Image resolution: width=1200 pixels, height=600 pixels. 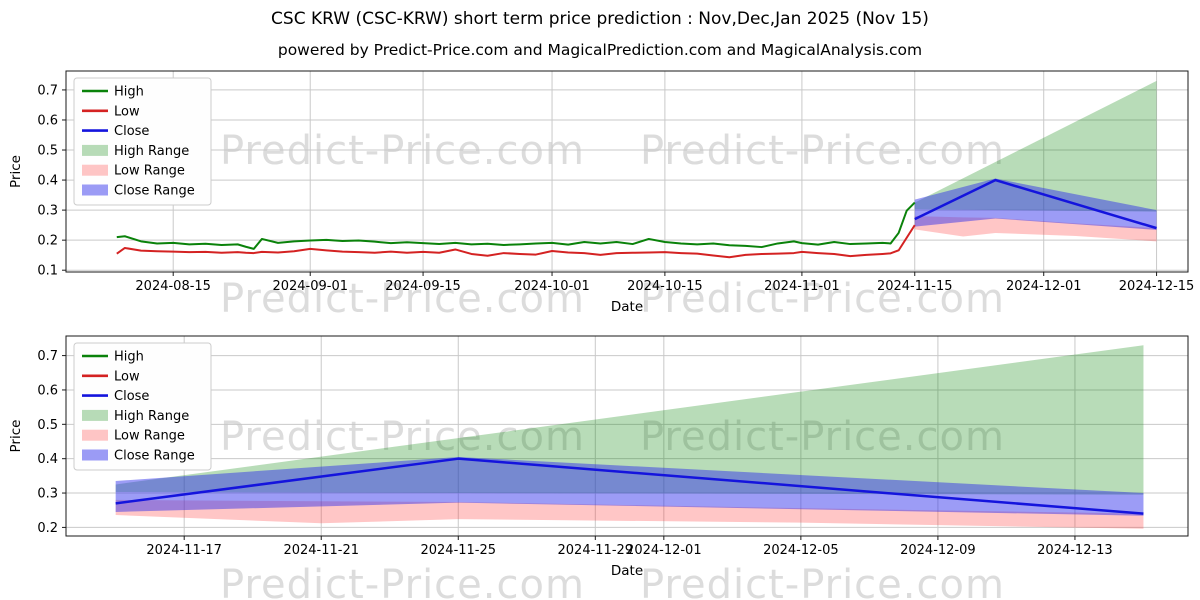 I want to click on high-range-area, so click(x=1035, y=146).